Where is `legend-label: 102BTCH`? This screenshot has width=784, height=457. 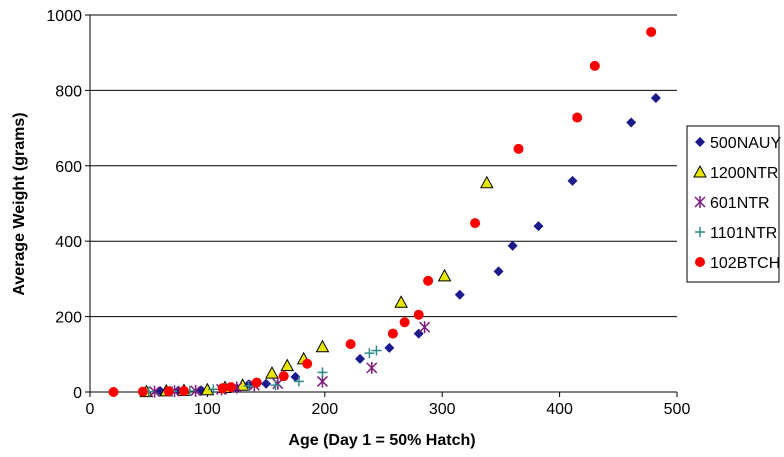
legend-label: 102BTCH is located at coordinates (745, 263).